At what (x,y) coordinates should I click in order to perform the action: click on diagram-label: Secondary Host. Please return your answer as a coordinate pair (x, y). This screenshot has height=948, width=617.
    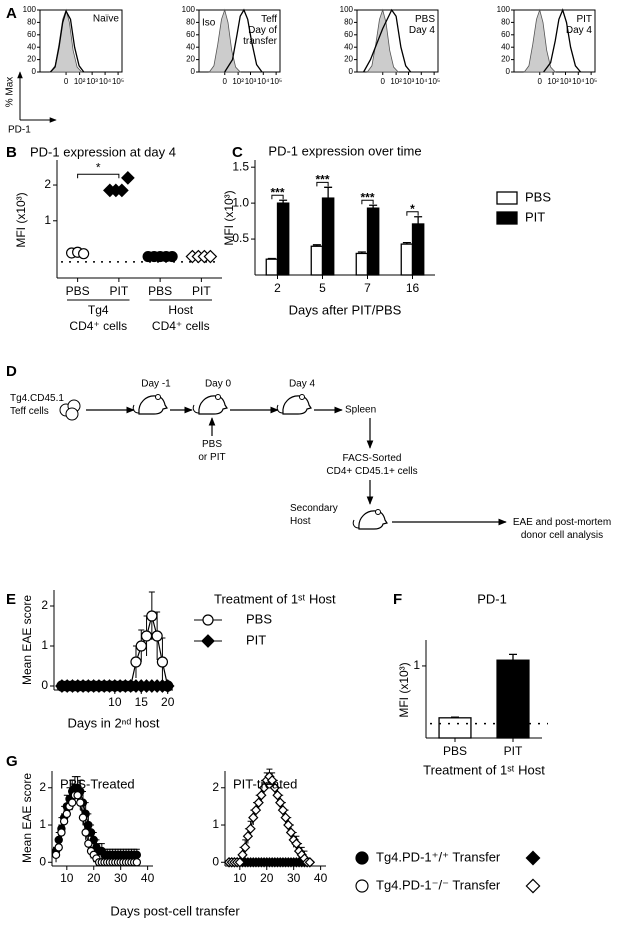
    Looking at the image, I should click on (314, 515).